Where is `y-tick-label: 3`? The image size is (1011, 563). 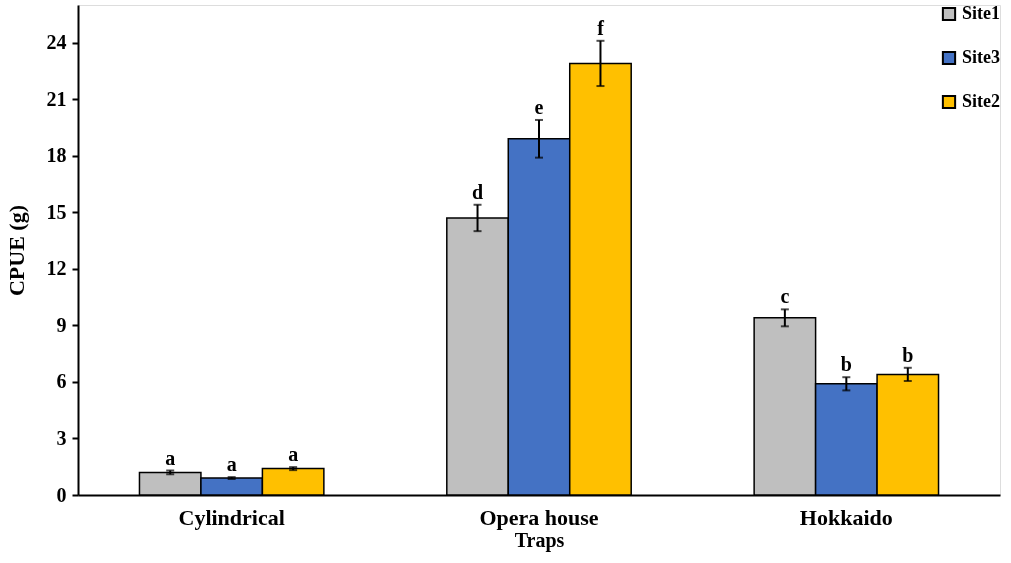
y-tick-label: 3 is located at coordinates (61, 437).